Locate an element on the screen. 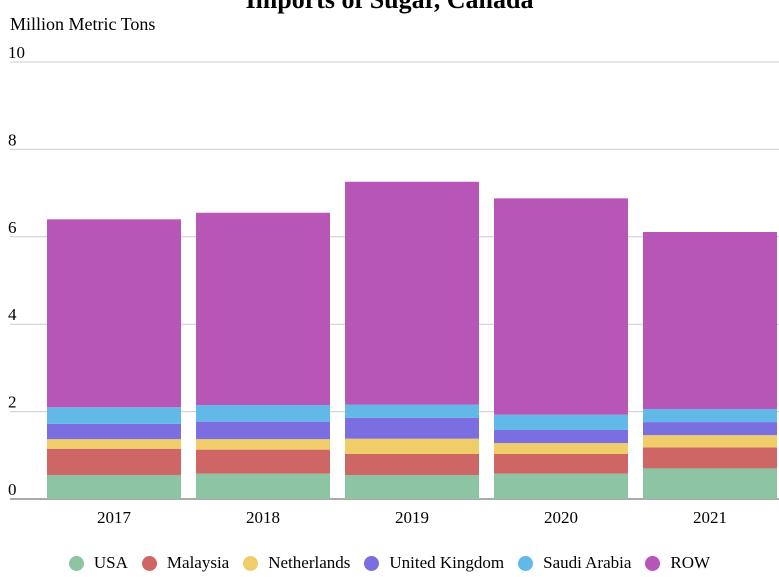  chart-title: Imports of Sugar, Canada is located at coordinates (389, 7).